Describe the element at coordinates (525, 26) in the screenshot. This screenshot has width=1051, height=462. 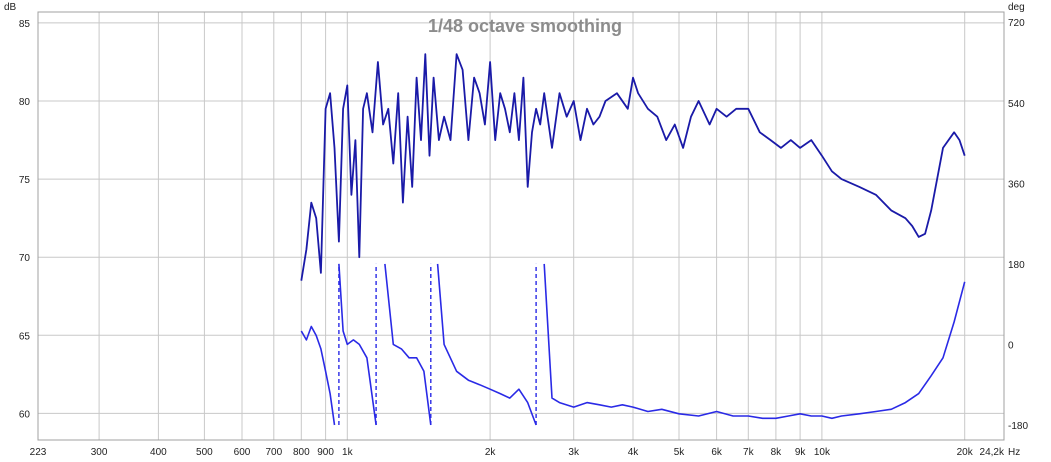
I see `chart-title: 1/48 octave smoothing` at that location.